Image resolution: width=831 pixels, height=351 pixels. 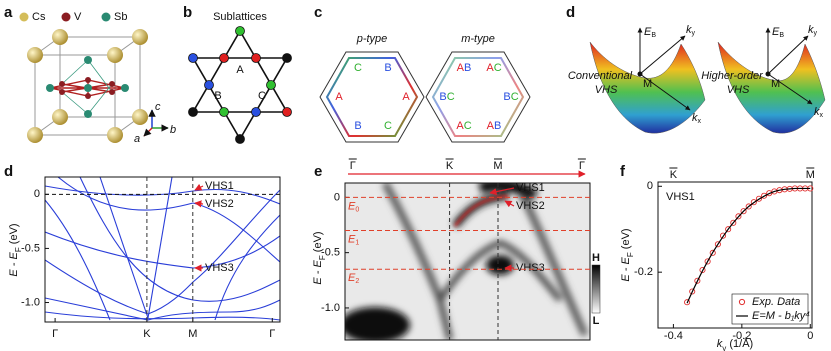 I want to click on sublattice-label: AC, so click(x=493, y=68).